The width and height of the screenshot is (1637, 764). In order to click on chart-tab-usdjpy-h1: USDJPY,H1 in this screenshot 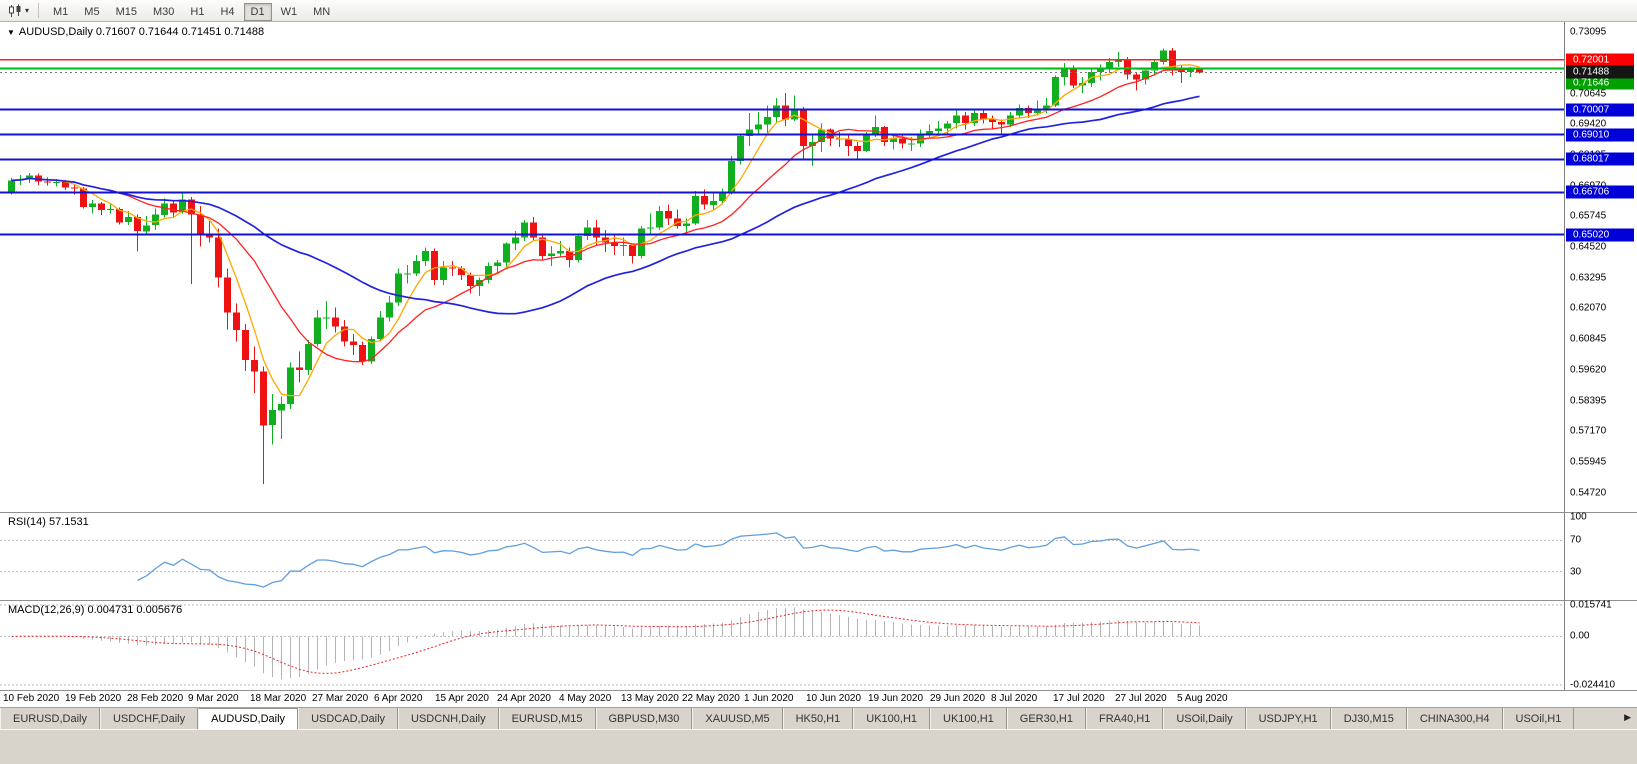, I will do `click(1288, 718)`.